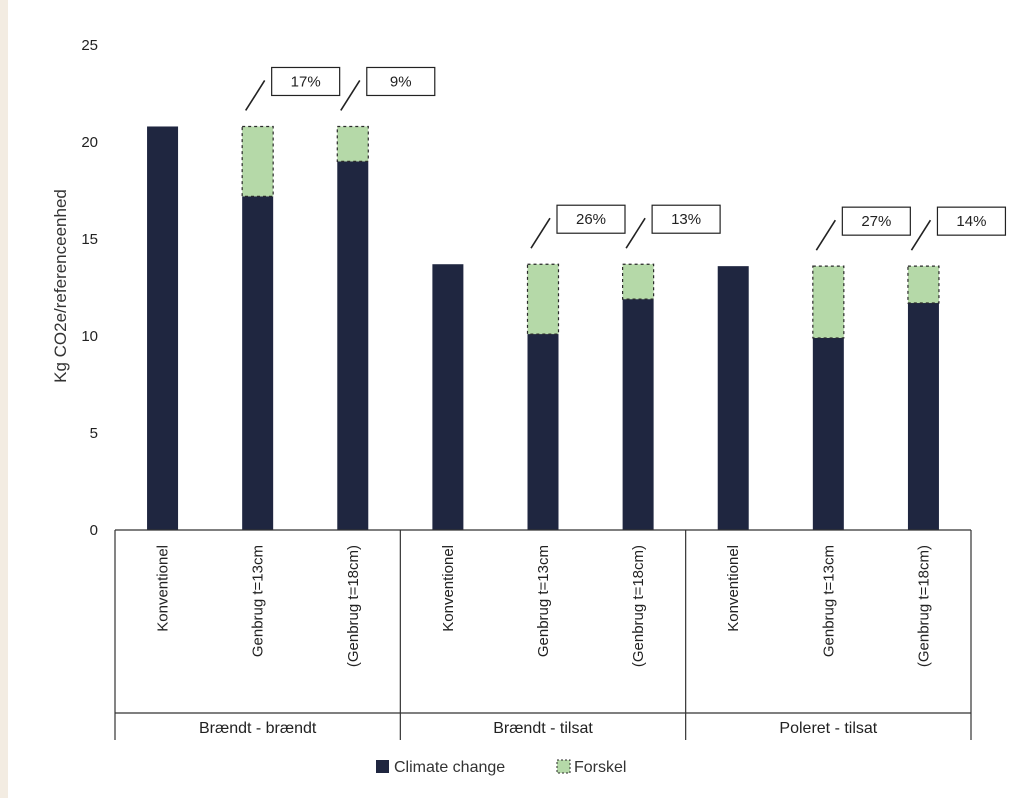  What do you see at coordinates (89, 45) in the screenshot?
I see `y-tick-label: 25` at bounding box center [89, 45].